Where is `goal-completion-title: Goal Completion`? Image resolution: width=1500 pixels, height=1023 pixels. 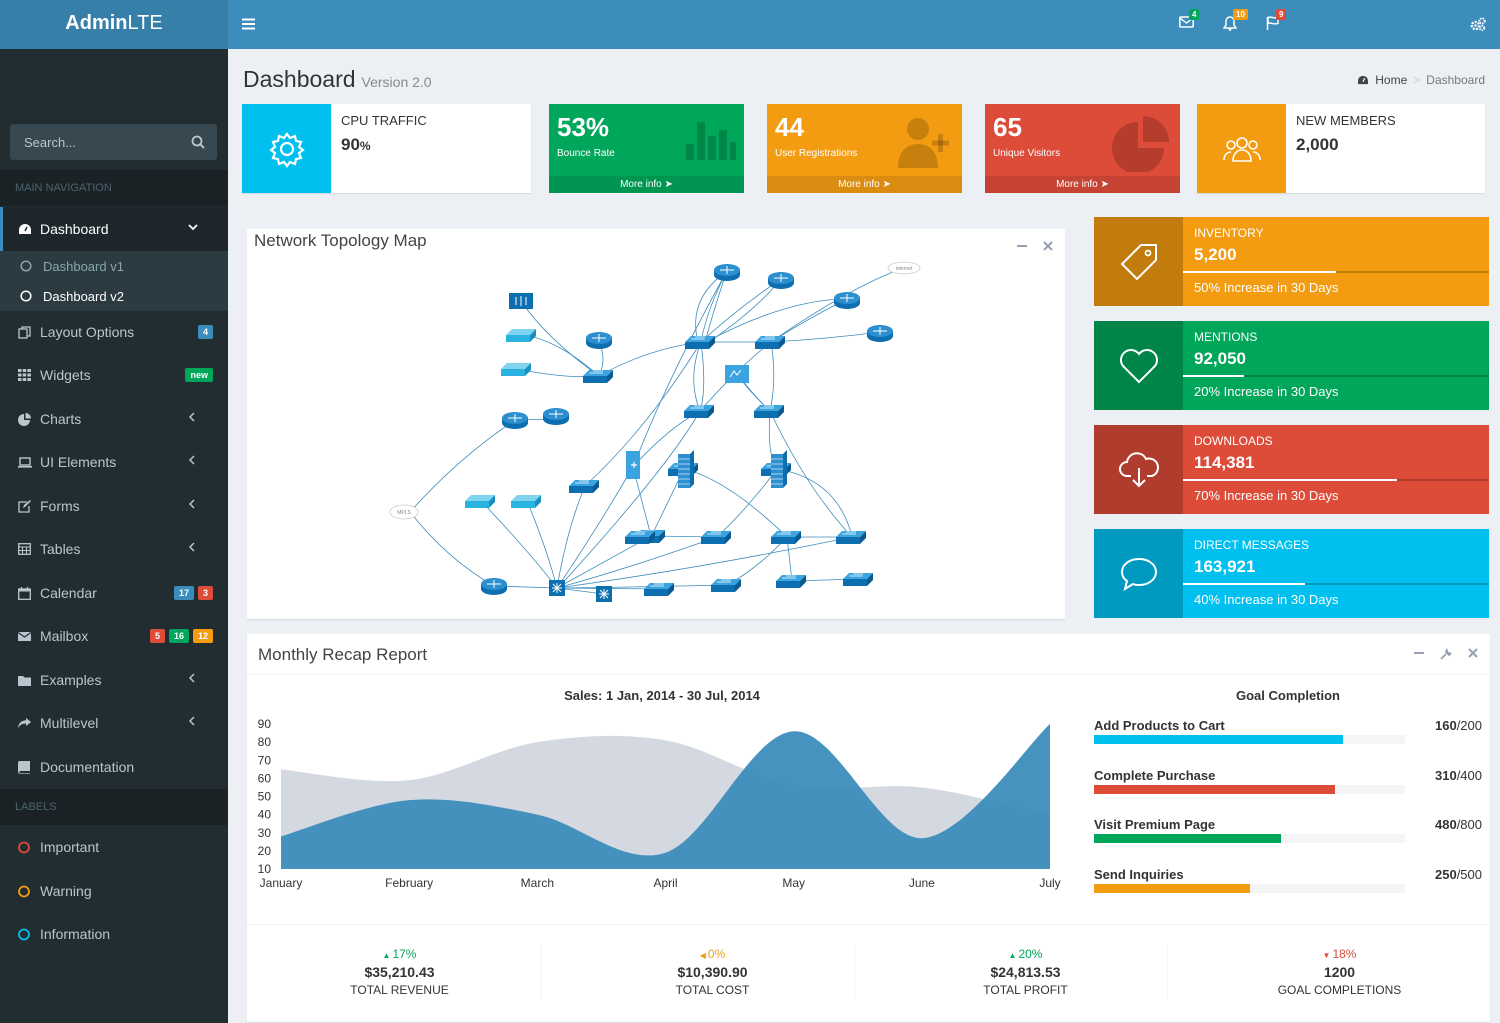 goal-completion-title: Goal Completion is located at coordinates (1288, 695).